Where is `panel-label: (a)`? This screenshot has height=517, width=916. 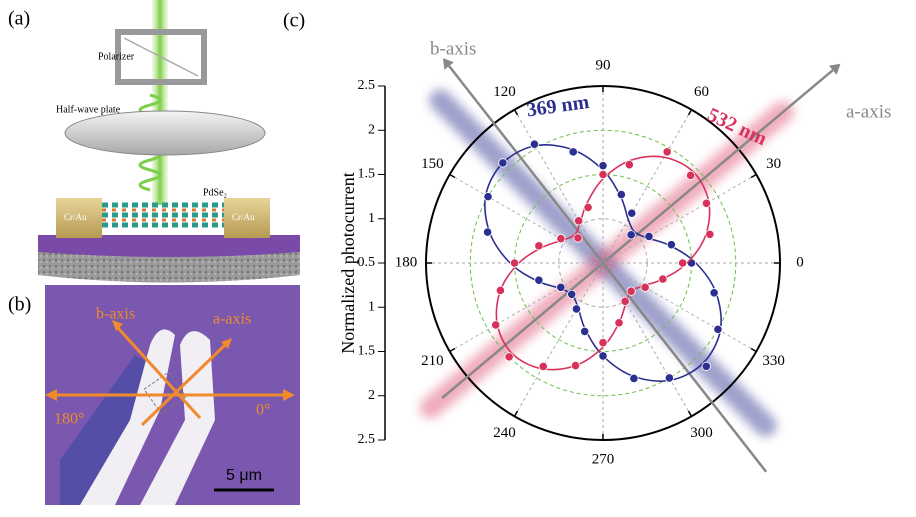
panel-label: (a) is located at coordinates (19, 19).